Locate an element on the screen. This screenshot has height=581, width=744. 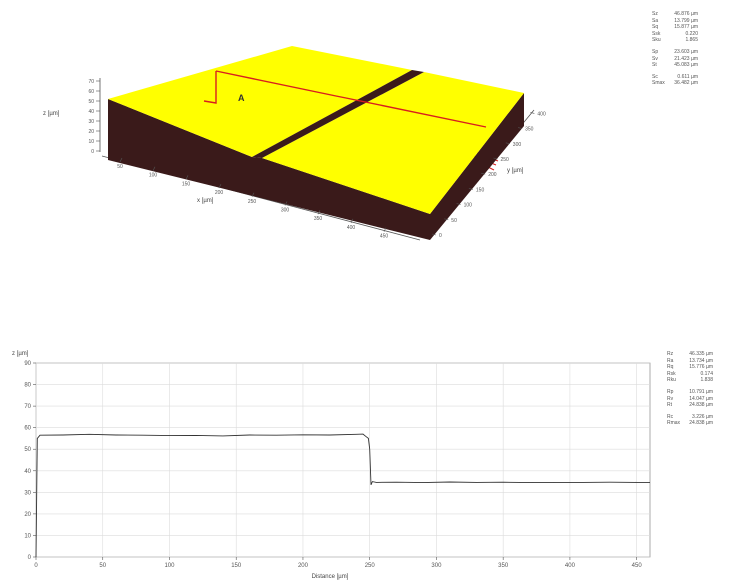
stats-row: Sz 46.876 µm is located at coordinates (675, 14).